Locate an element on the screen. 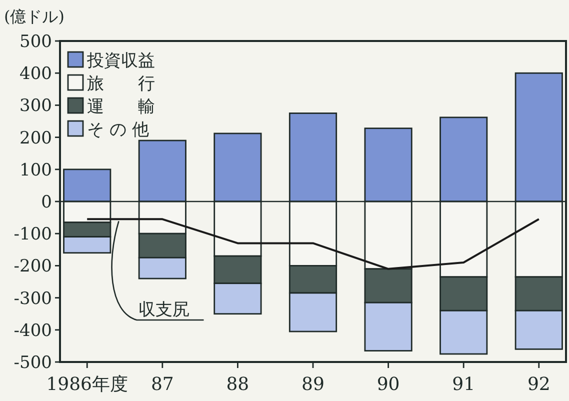 The image size is (569, 401). legend-label: 旅 行 is located at coordinates (121, 84).